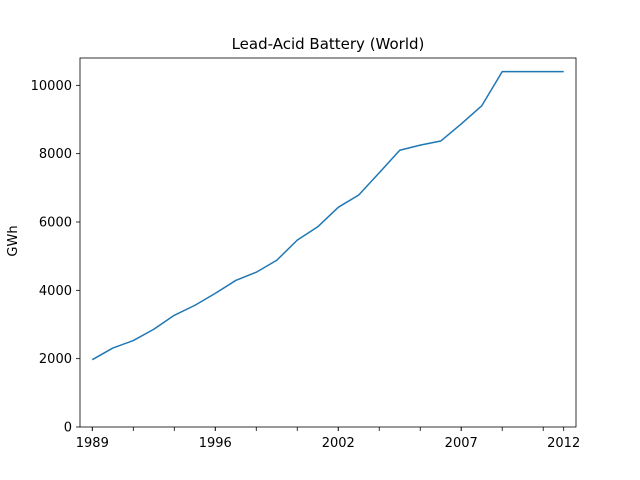 The width and height of the screenshot is (640, 480). I want to click on chart-title: Lead-Acid Battery (World), so click(328, 44).